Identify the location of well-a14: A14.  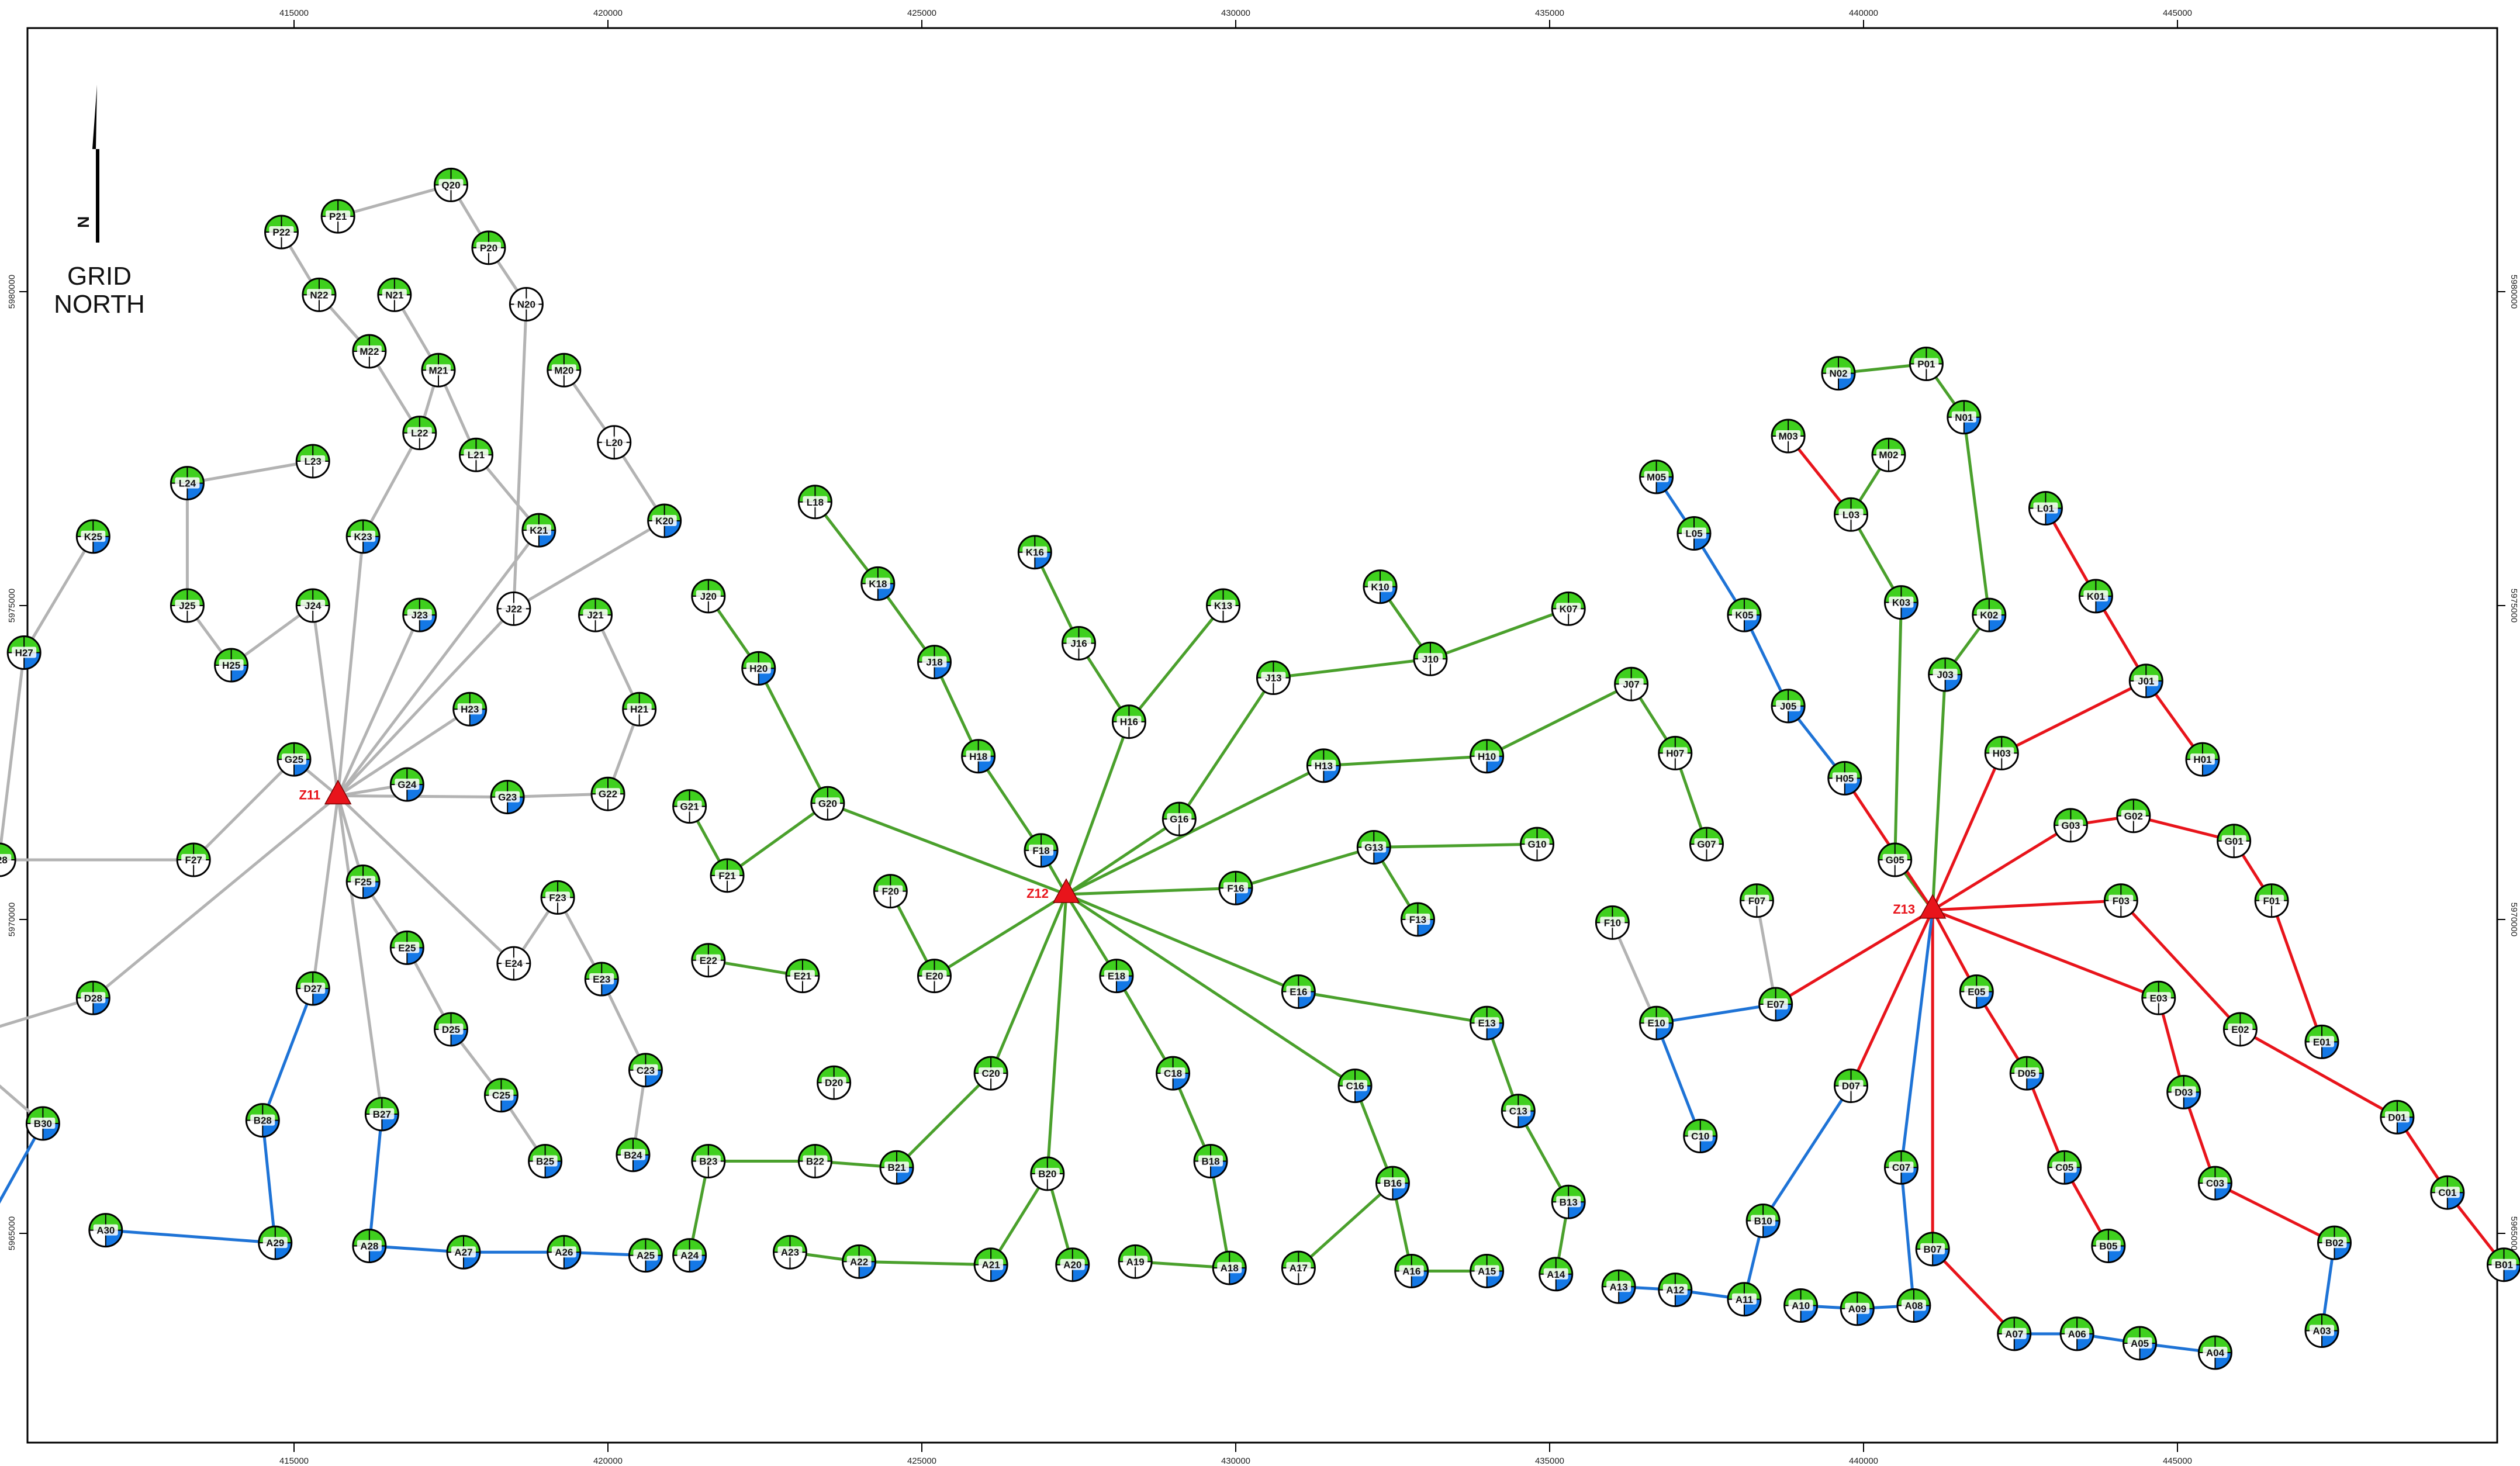
(1556, 1274).